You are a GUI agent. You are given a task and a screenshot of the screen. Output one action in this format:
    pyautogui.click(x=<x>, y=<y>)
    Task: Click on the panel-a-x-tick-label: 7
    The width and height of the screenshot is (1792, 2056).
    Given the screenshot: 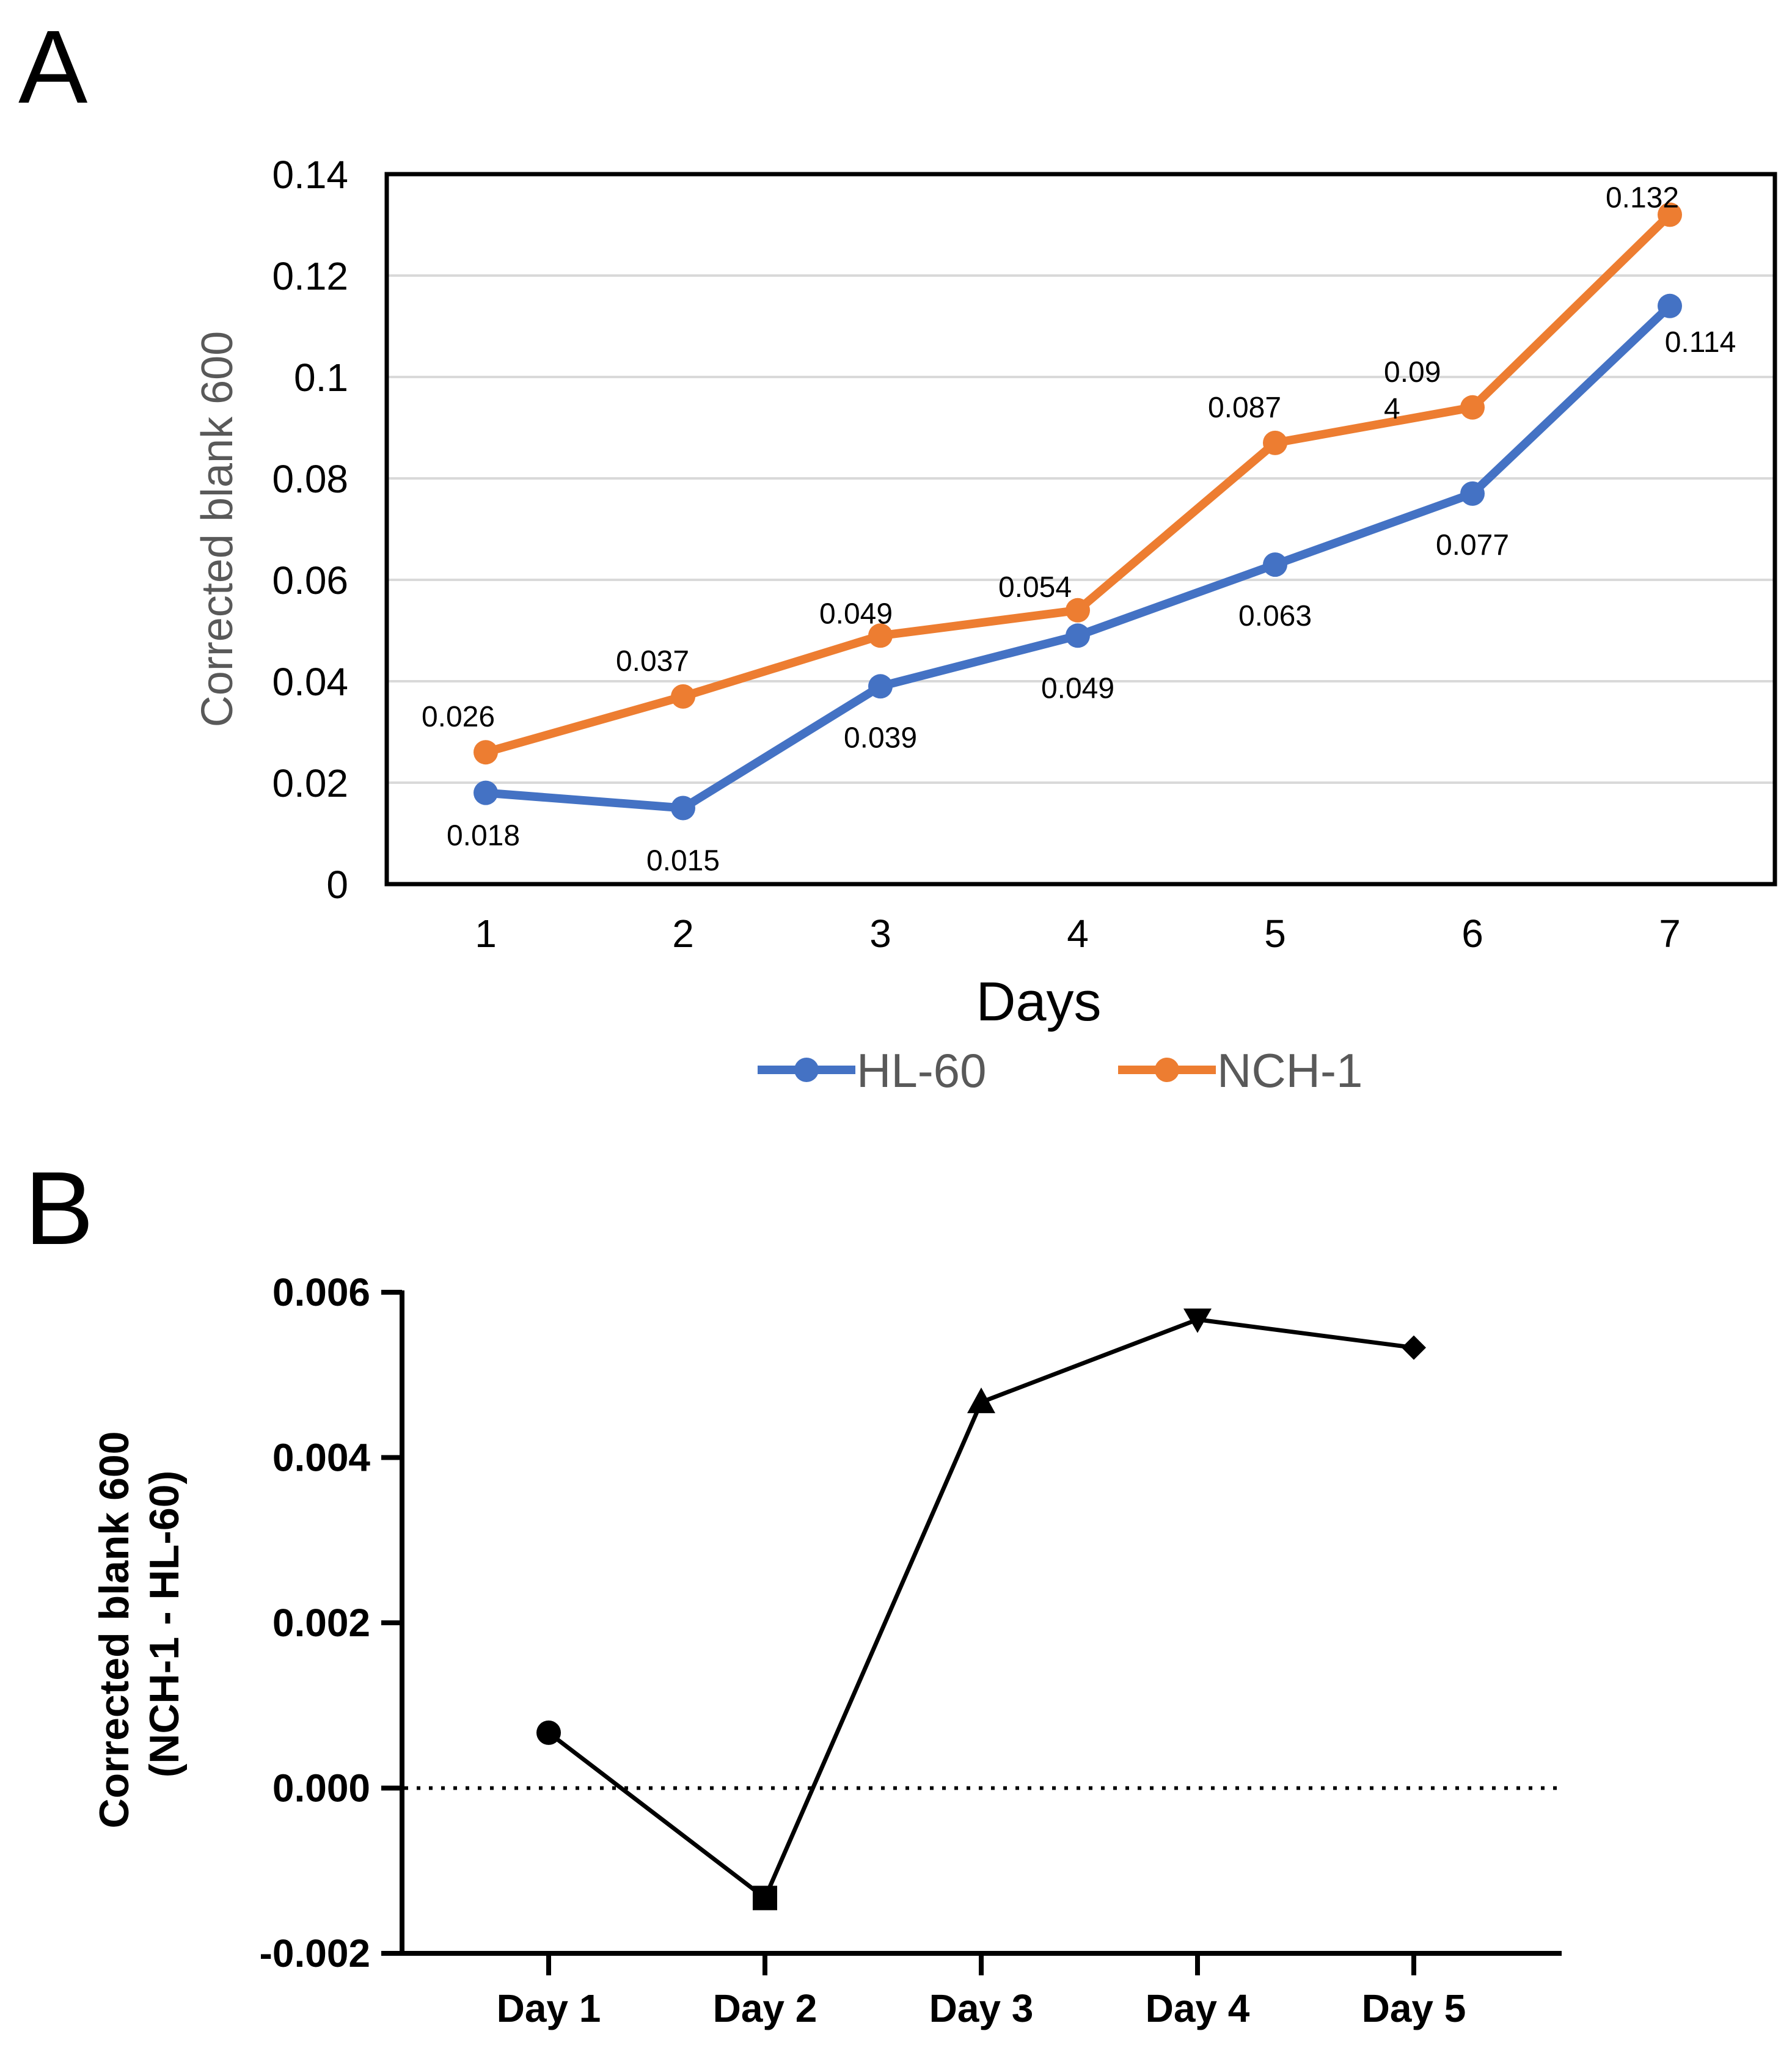 What is the action you would take?
    pyautogui.click(x=1670, y=934)
    